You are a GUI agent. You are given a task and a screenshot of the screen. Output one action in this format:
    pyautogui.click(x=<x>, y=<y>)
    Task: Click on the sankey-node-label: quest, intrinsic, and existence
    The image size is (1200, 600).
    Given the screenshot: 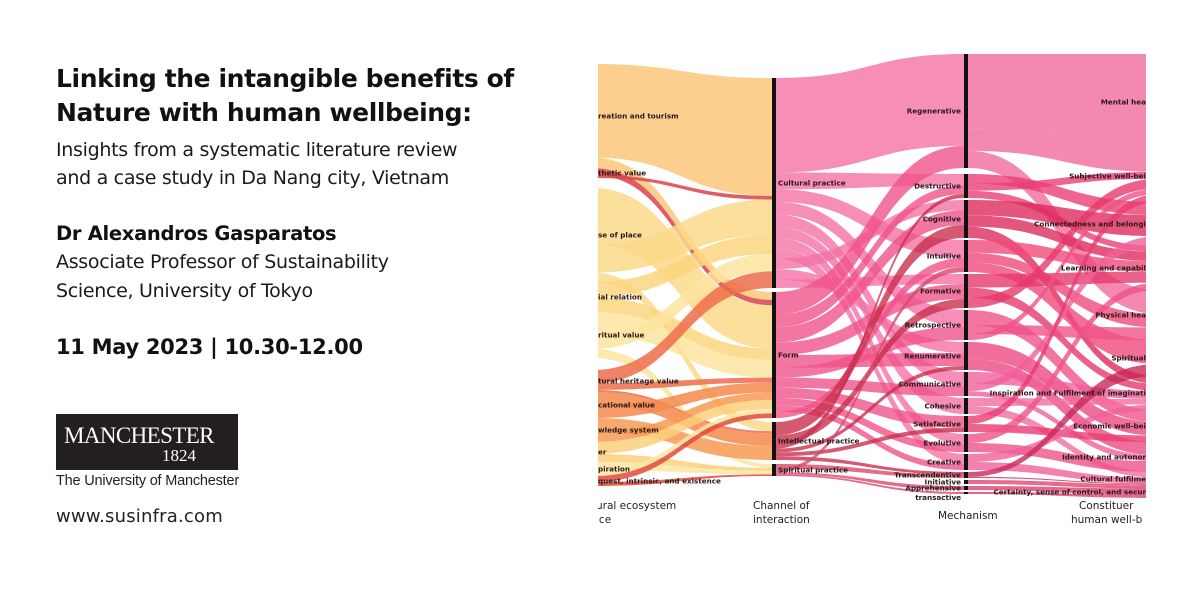 What is the action you would take?
    pyautogui.click(x=659, y=481)
    